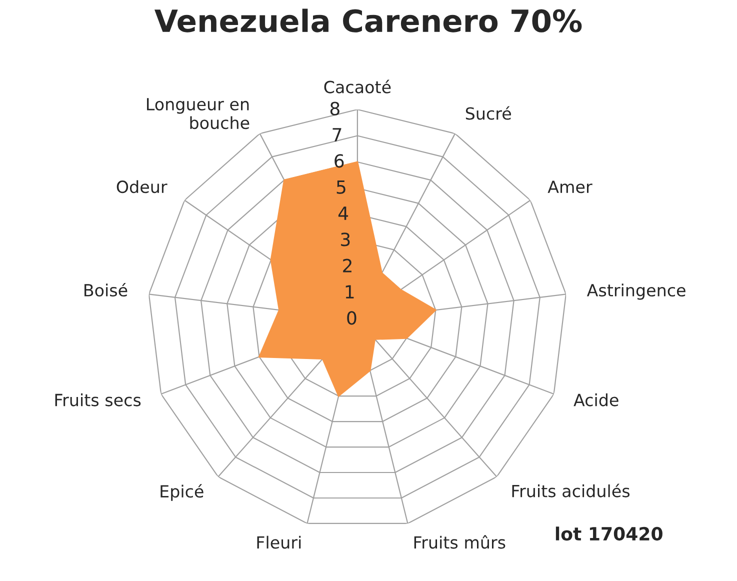  Describe the element at coordinates (337, 135) in the screenshot. I see `y-tick-label: 7` at that location.